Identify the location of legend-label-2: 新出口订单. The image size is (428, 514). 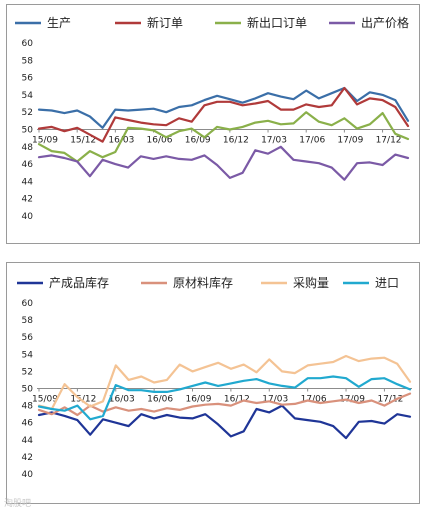
(277, 22).